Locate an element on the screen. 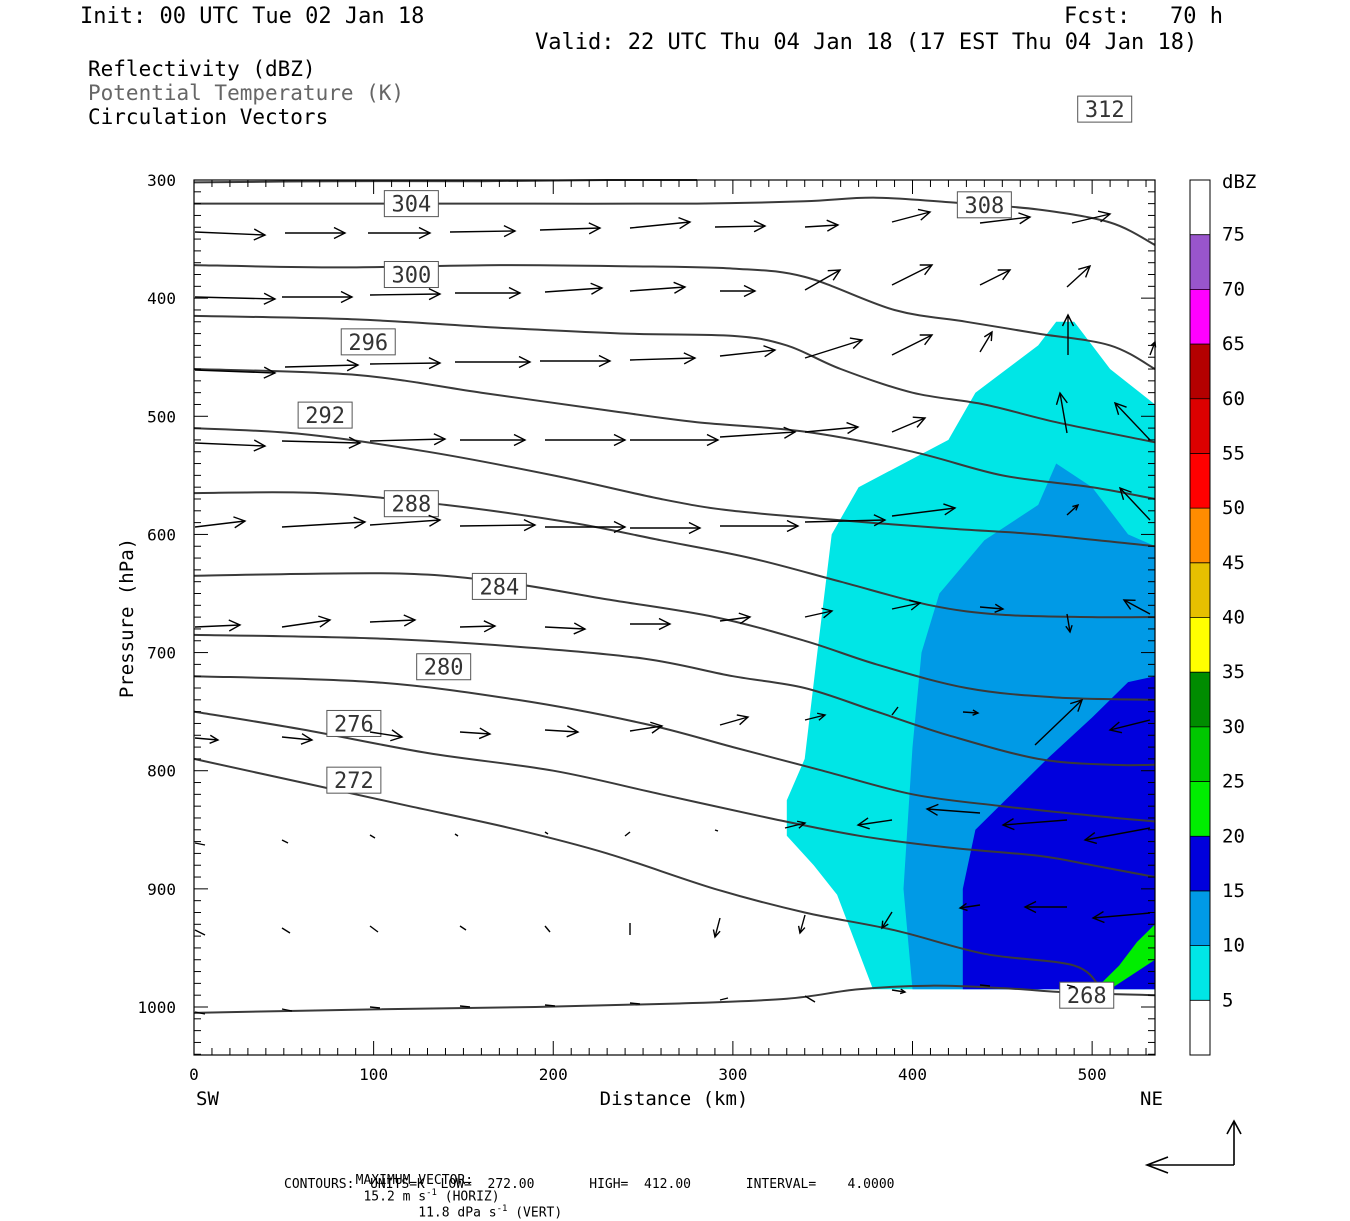 The height and width of the screenshot is (1221, 1350). theta-284-line is located at coordinates (674, 700).